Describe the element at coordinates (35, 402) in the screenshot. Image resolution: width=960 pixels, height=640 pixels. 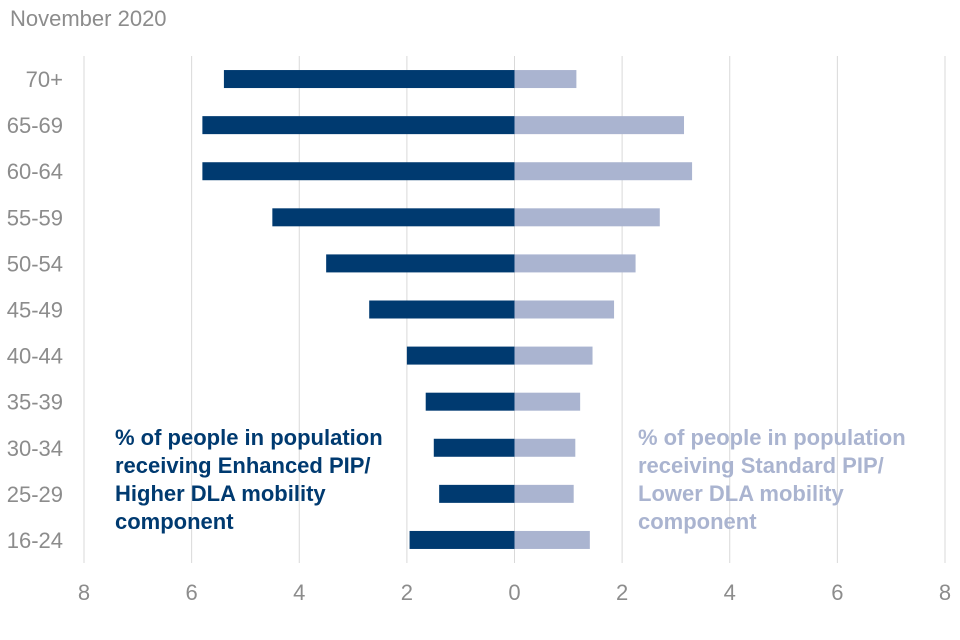
I see `category-label: 35-39` at that location.